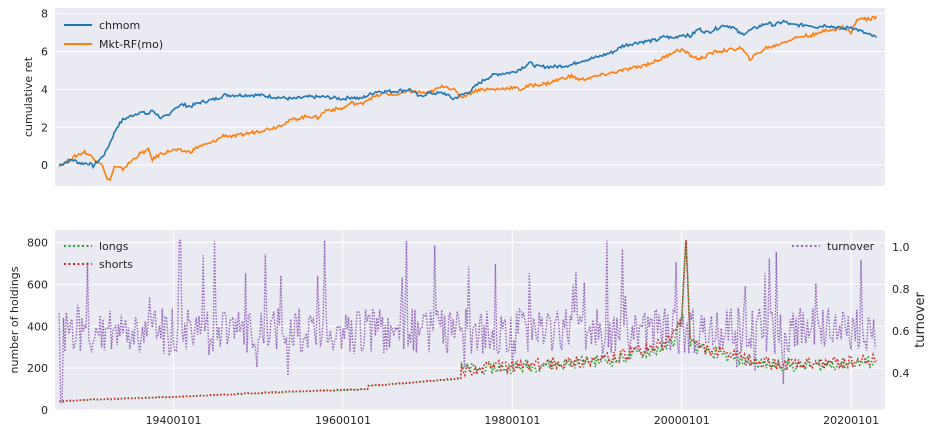  What do you see at coordinates (98, 255) in the screenshot?
I see `bottom-legend: longs shorts` at bounding box center [98, 255].